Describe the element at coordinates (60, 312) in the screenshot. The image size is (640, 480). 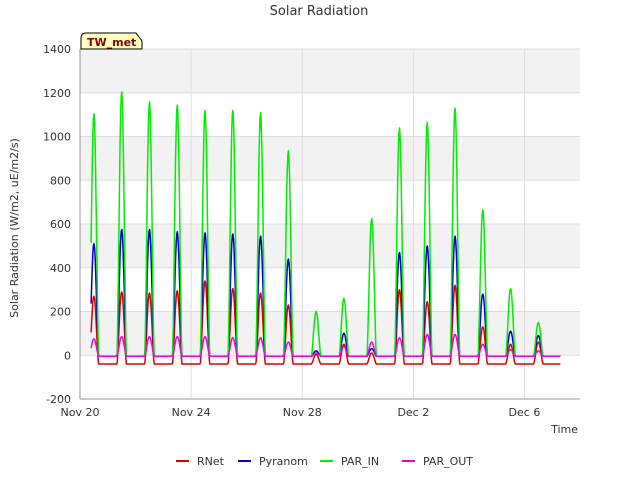
I see `y-tick-label: 200` at that location.